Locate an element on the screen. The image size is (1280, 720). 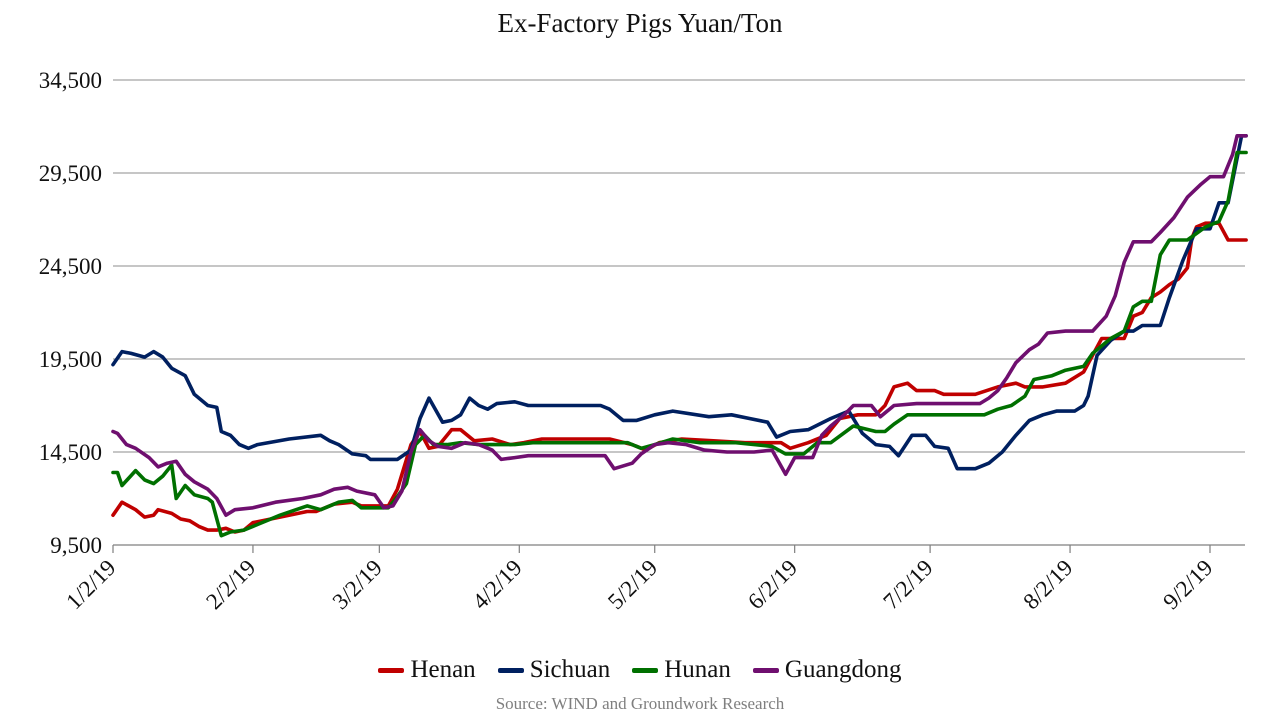
source-note: Source: WIND and Groundwork Research is located at coordinates (640, 703).